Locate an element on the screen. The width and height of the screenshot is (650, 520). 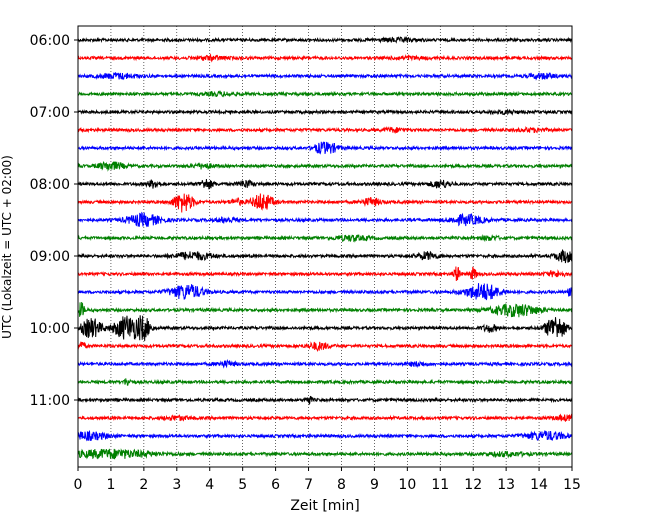
x-tick-label: 2 is located at coordinates (143, 485).